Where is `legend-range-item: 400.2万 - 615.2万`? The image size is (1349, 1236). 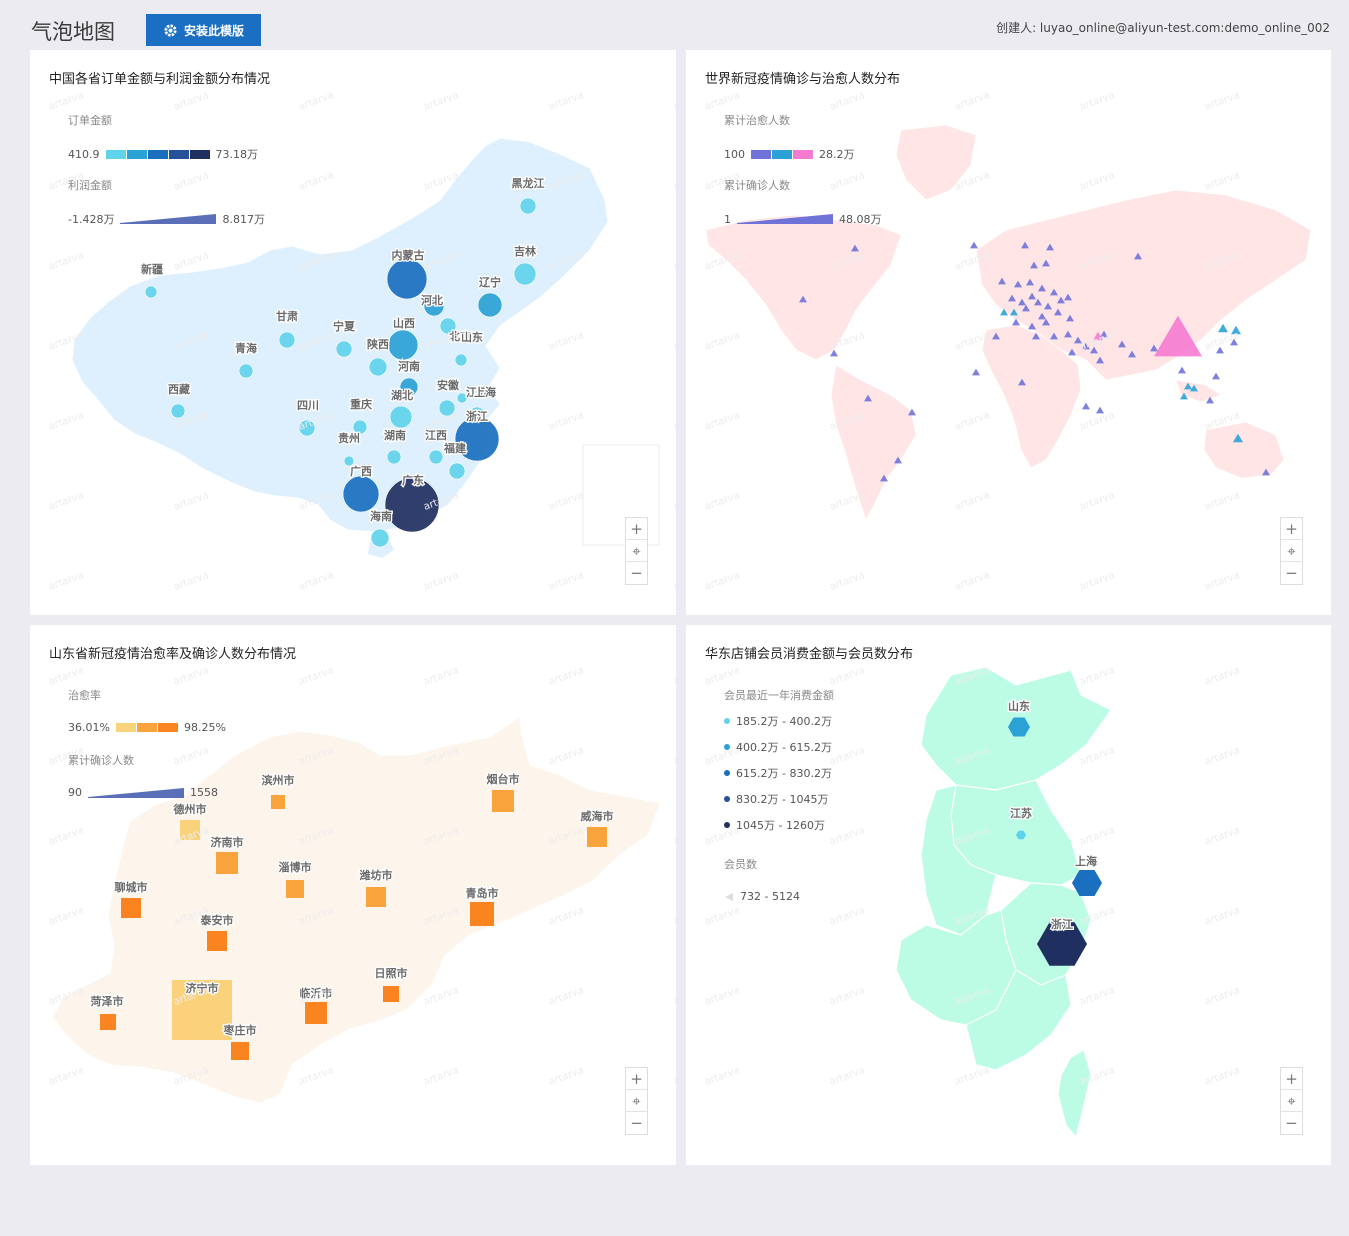 legend-range-item: 400.2万 - 615.2万 is located at coordinates (779, 747).